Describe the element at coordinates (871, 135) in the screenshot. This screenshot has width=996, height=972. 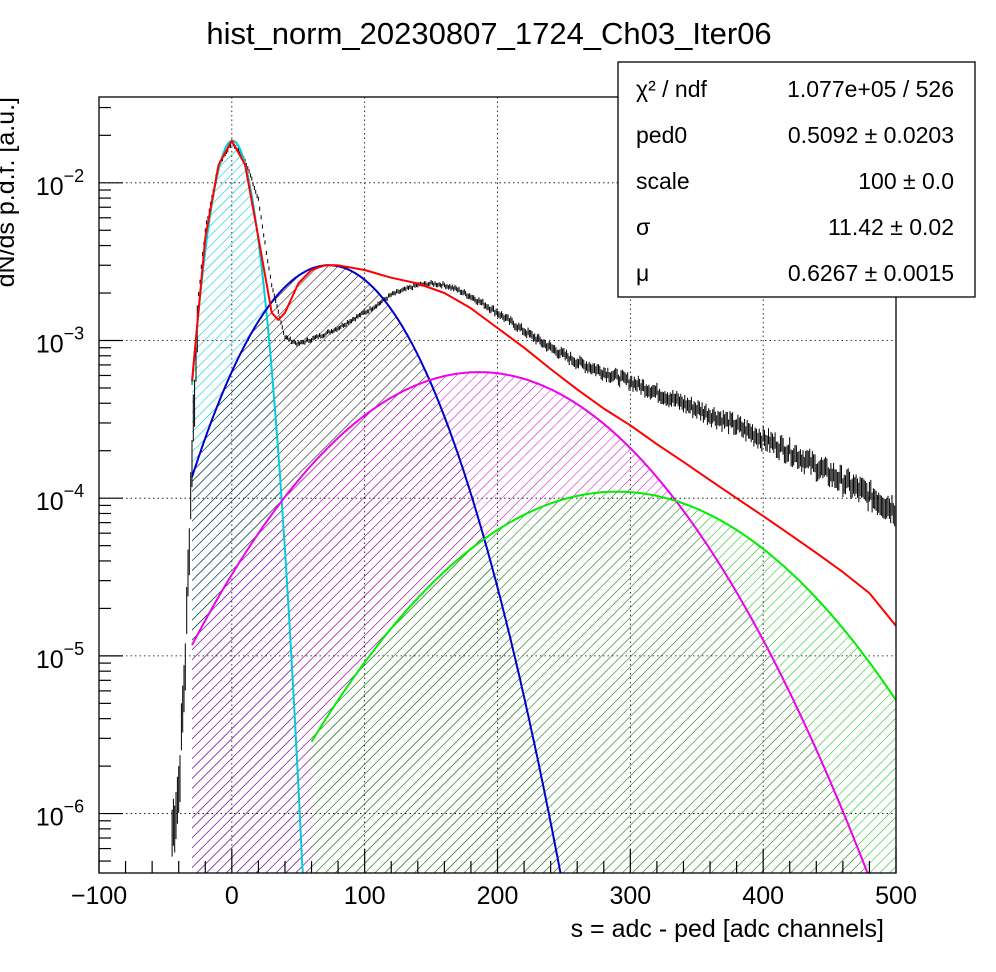
I see `stats-row-value: 0.5092 ± 0.0203` at that location.